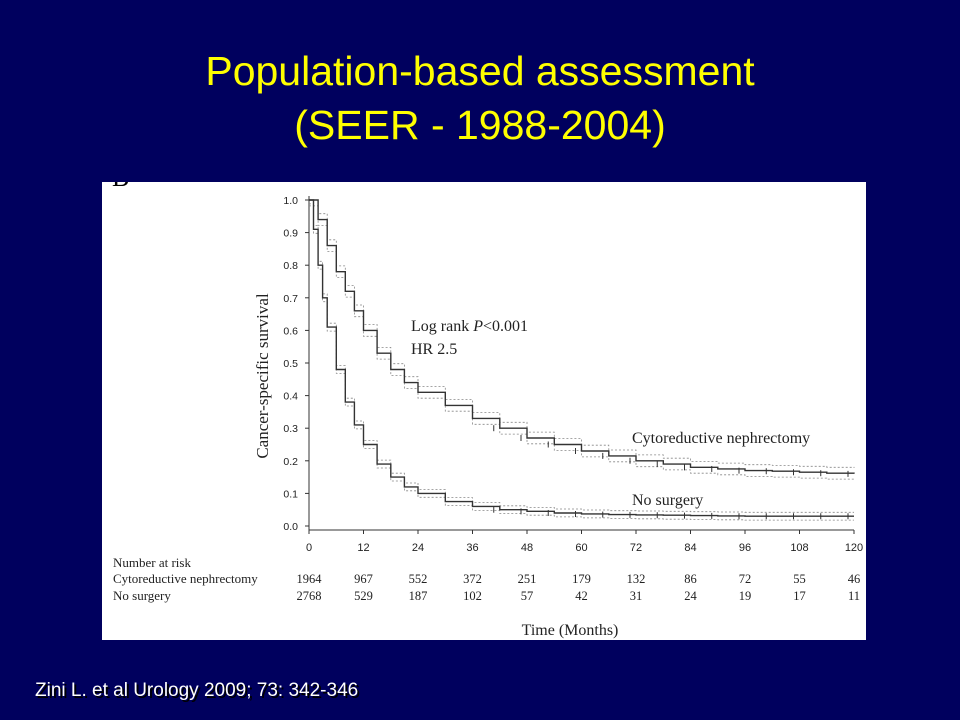  What do you see at coordinates (262, 376) in the screenshot?
I see `y-axis-label: Cancer-specific survival` at bounding box center [262, 376].